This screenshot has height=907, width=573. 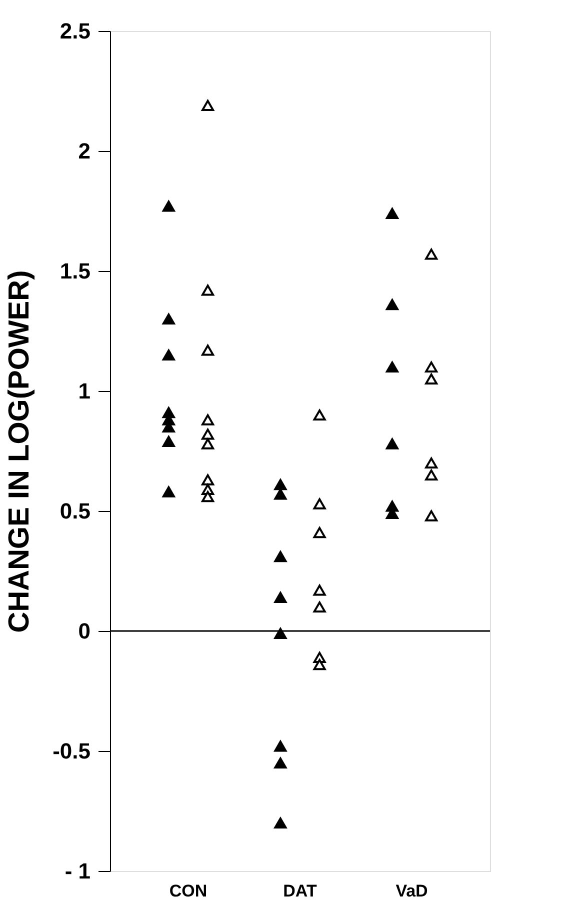 What do you see at coordinates (412, 891) in the screenshot?
I see `x-tick-label: VaD` at bounding box center [412, 891].